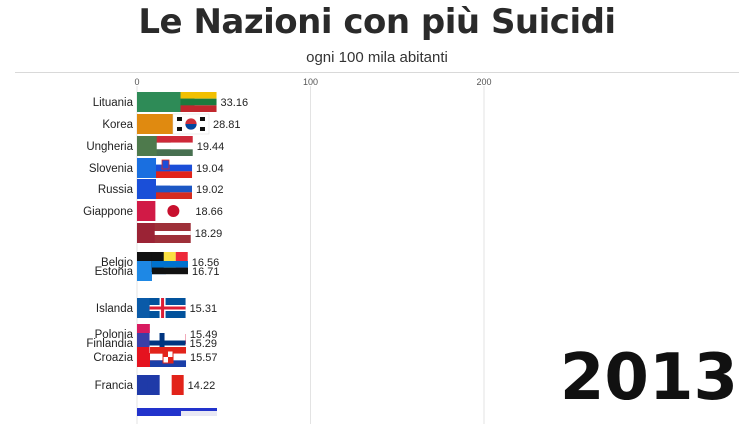 This screenshot has height=424, width=754. Describe the element at coordinates (199, 412) in the screenshot. I see `flag-partial-icon` at that location.